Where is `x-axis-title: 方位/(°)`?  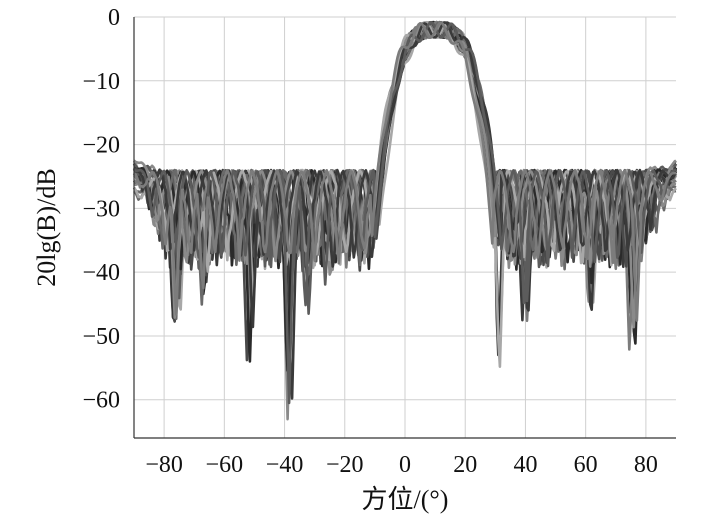 x-axis-title: 方位/(°) is located at coordinates (405, 499).